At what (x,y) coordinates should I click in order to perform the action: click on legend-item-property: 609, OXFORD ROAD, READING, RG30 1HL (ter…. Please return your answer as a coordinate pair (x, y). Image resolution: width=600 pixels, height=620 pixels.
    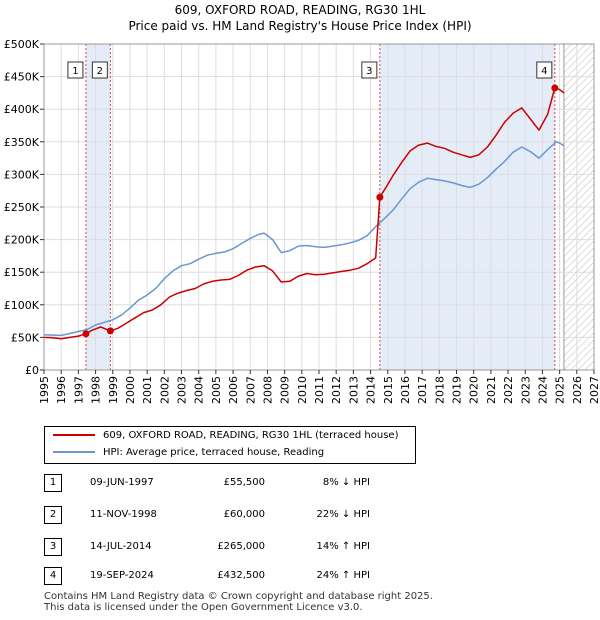
    Looking at the image, I should click on (225, 436).